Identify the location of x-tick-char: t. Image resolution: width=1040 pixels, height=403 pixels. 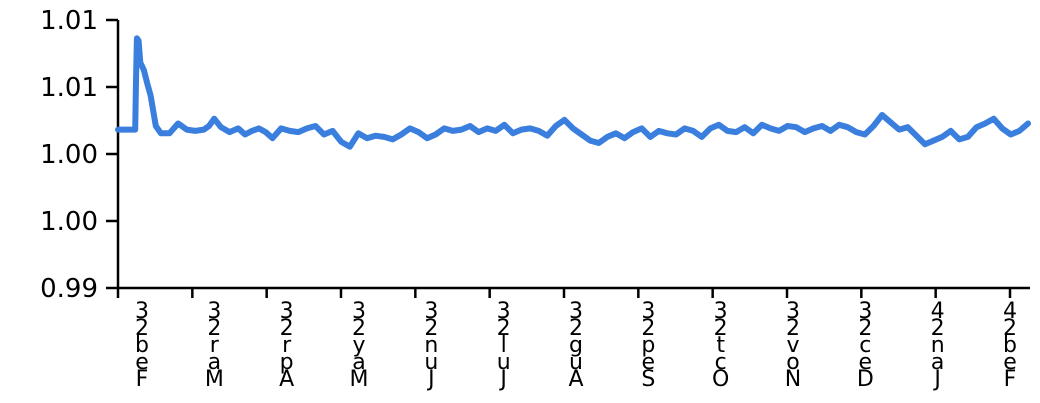
(720, 345).